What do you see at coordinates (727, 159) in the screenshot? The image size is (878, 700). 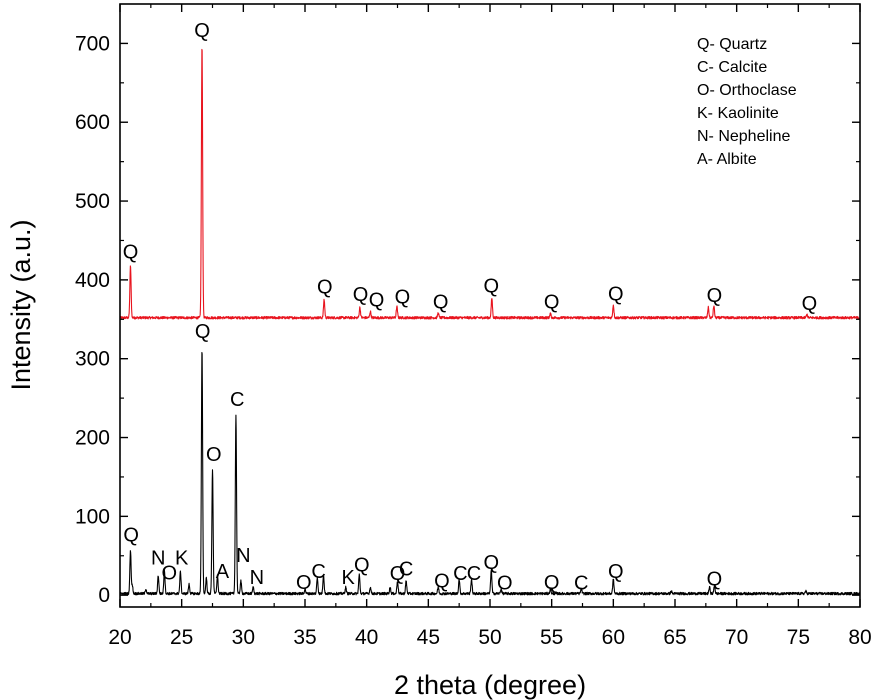 I see `legend-item-albite: A- Albite` at bounding box center [727, 159].